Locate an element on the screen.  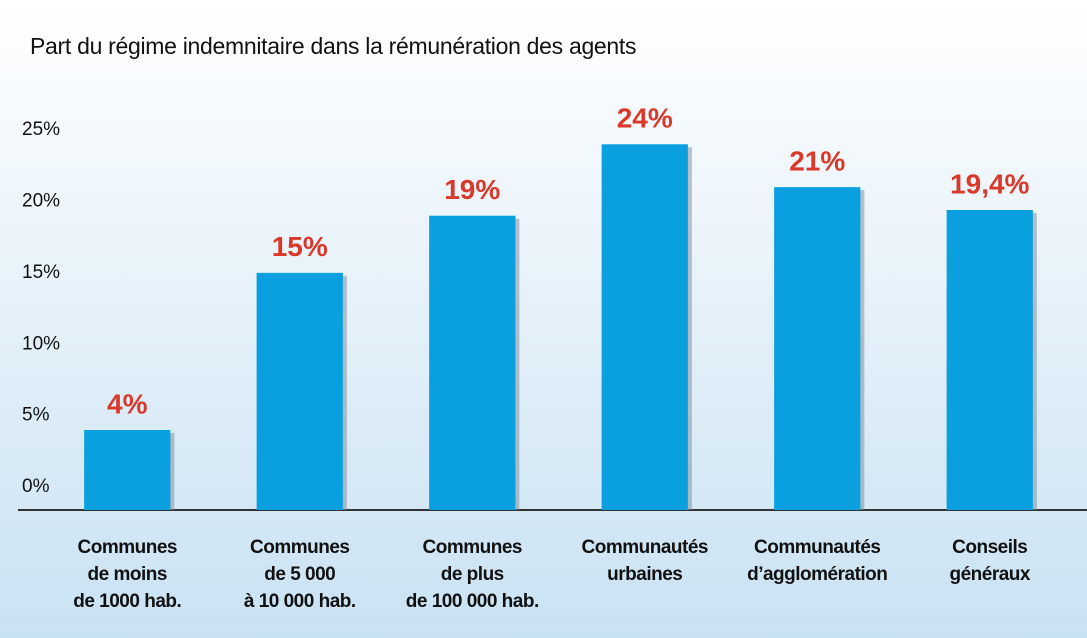
y-tick-label: 0% is located at coordinates (36, 486).